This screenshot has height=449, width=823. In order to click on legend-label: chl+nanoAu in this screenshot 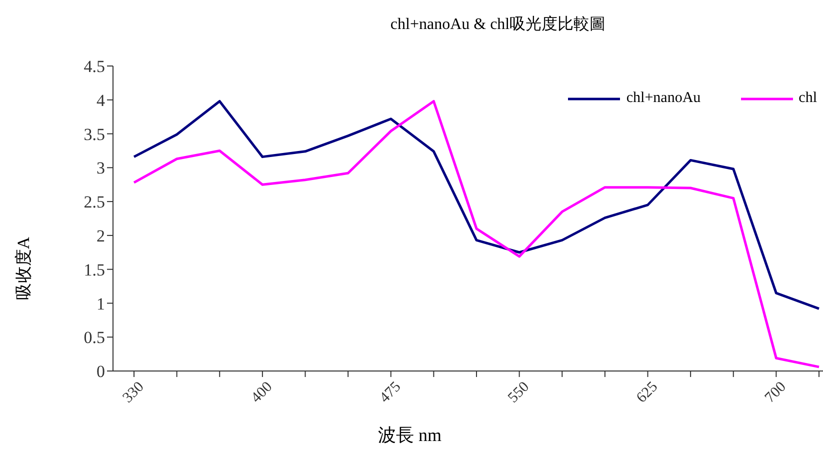, I will do `click(663, 98)`.